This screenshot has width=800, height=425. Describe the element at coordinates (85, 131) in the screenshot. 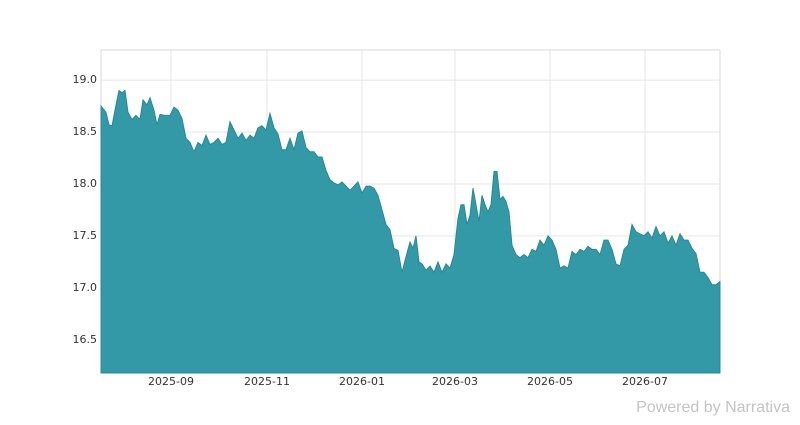

I see `y-tick-label: 18.5` at that location.